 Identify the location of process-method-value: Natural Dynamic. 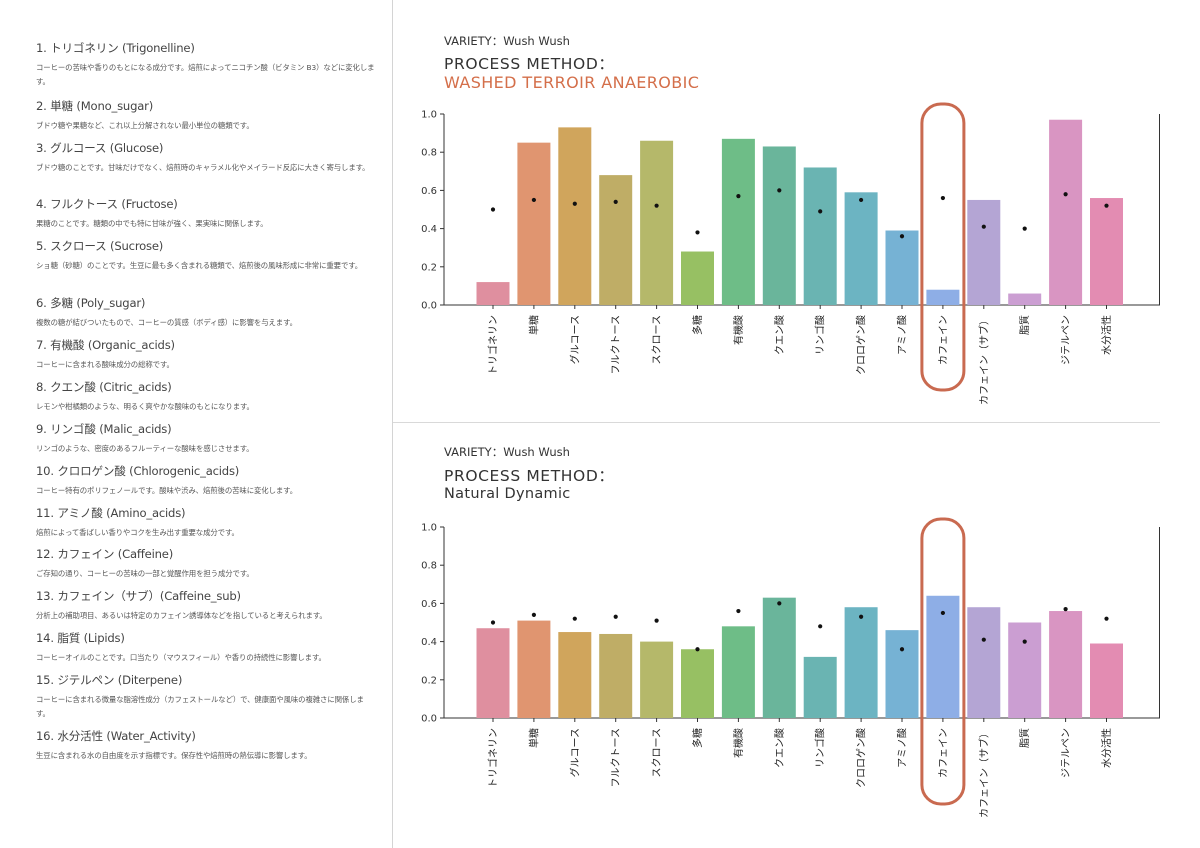
(507, 494).